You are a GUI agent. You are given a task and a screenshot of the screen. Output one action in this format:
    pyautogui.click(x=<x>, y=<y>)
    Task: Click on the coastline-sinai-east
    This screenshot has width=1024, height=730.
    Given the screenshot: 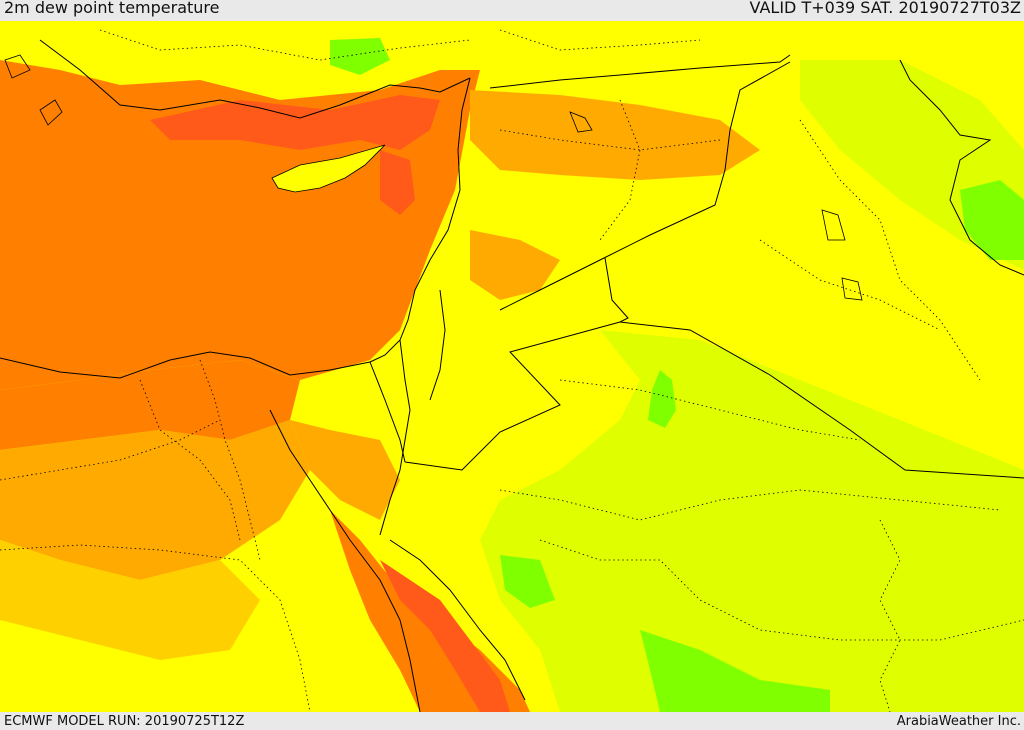 What is the action you would take?
    pyautogui.click(x=395, y=437)
    